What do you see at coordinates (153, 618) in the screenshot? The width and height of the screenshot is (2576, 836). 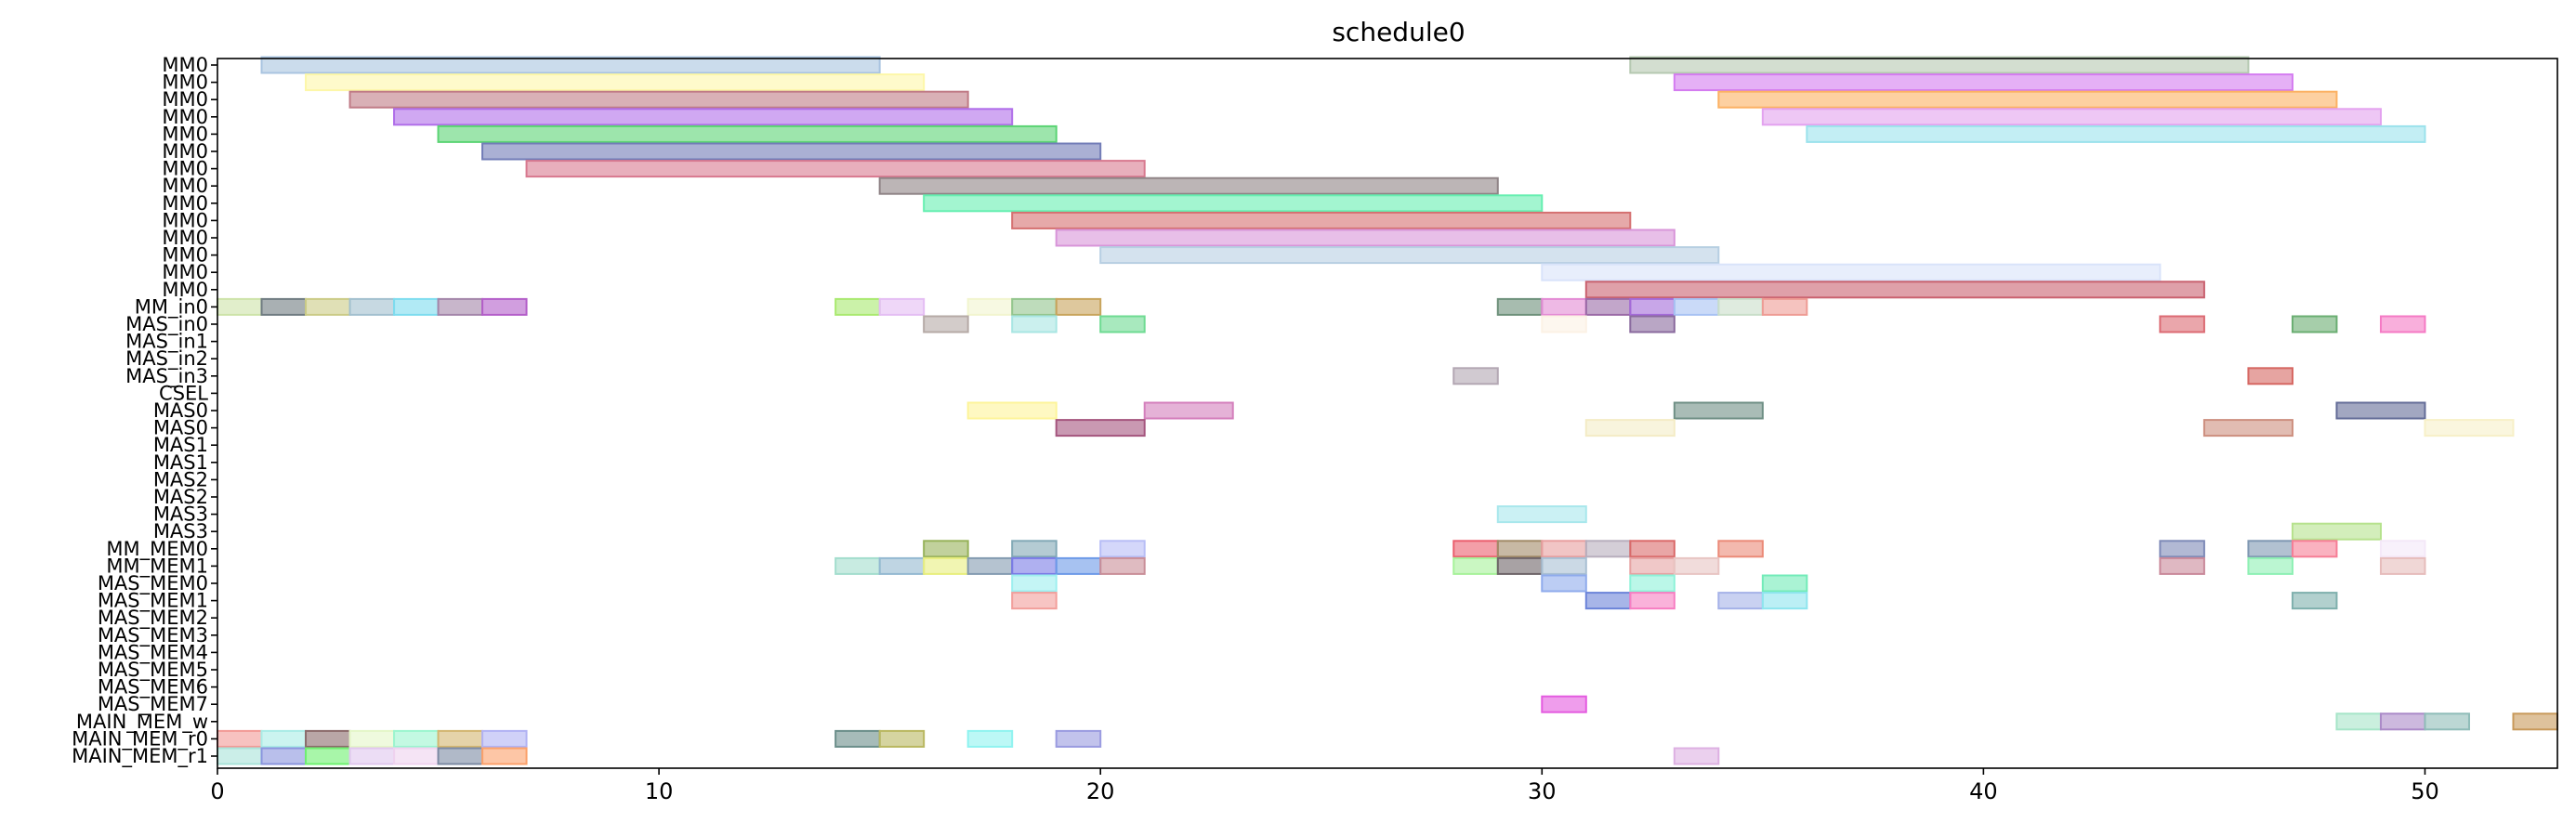 I see `y-tick-label: MAS_MEM2` at bounding box center [153, 618].